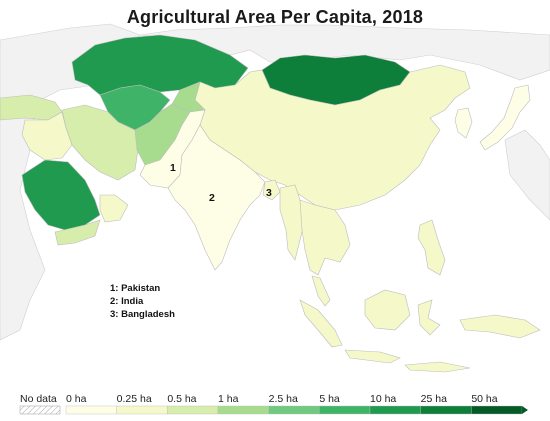 This screenshot has width=550, height=421. What do you see at coordinates (431, 247) in the screenshot?
I see `region-philippines` at bounding box center [431, 247].